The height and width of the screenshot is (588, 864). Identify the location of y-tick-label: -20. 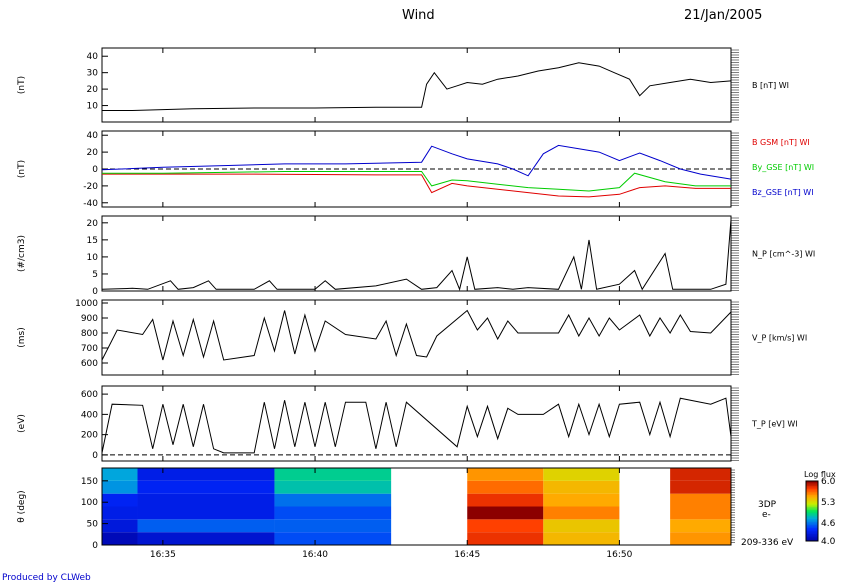
(90, 187).